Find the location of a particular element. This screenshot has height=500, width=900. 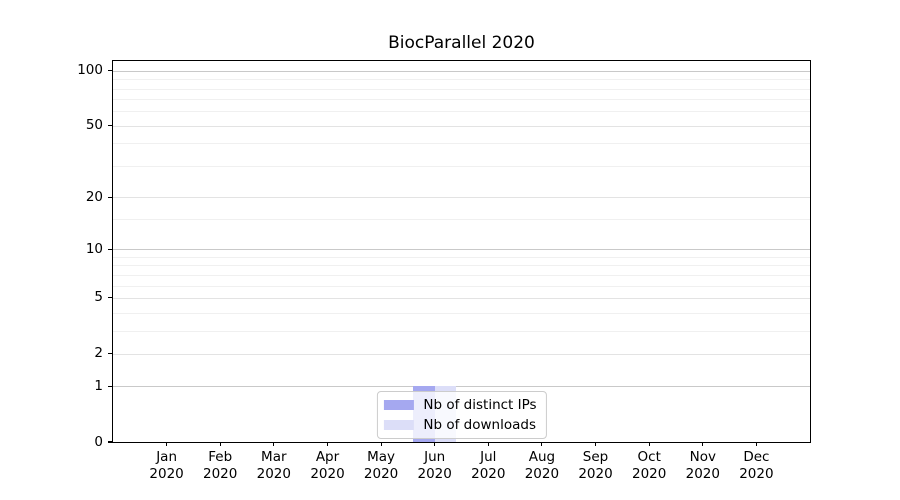

legend-swatch-distinct-ips-icon is located at coordinates (398, 405).